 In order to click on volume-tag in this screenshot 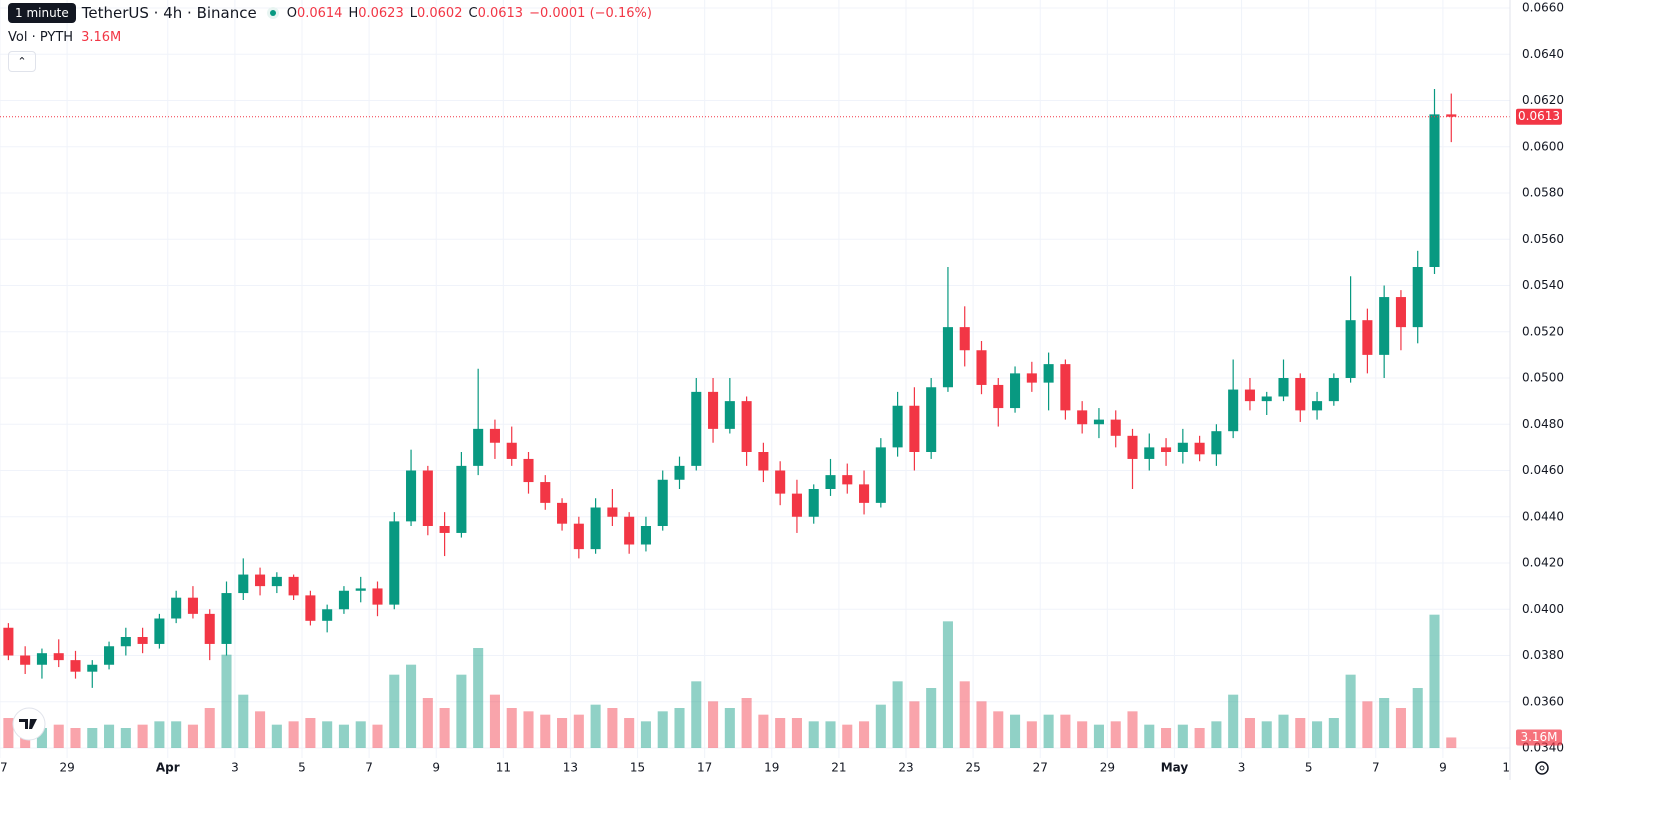, I will do `click(1539, 737)`.